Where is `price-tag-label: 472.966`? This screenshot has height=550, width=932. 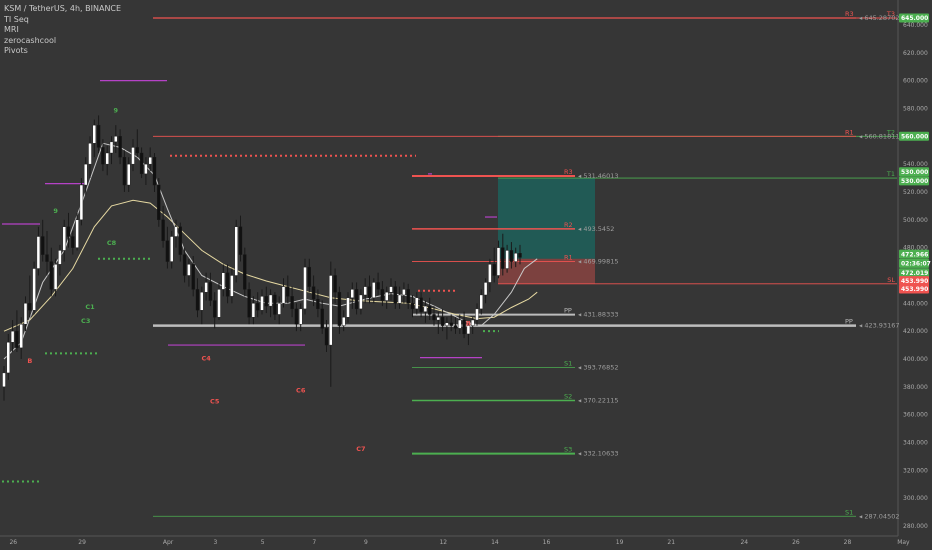
price-tag-label: 472.966 is located at coordinates (914, 254).